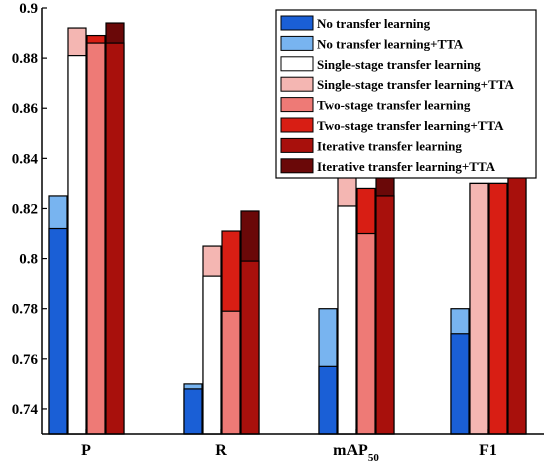 This screenshot has height=469, width=550. Describe the element at coordinates (25, 159) in the screenshot. I see `y-tick-label: 0.84` at that location.